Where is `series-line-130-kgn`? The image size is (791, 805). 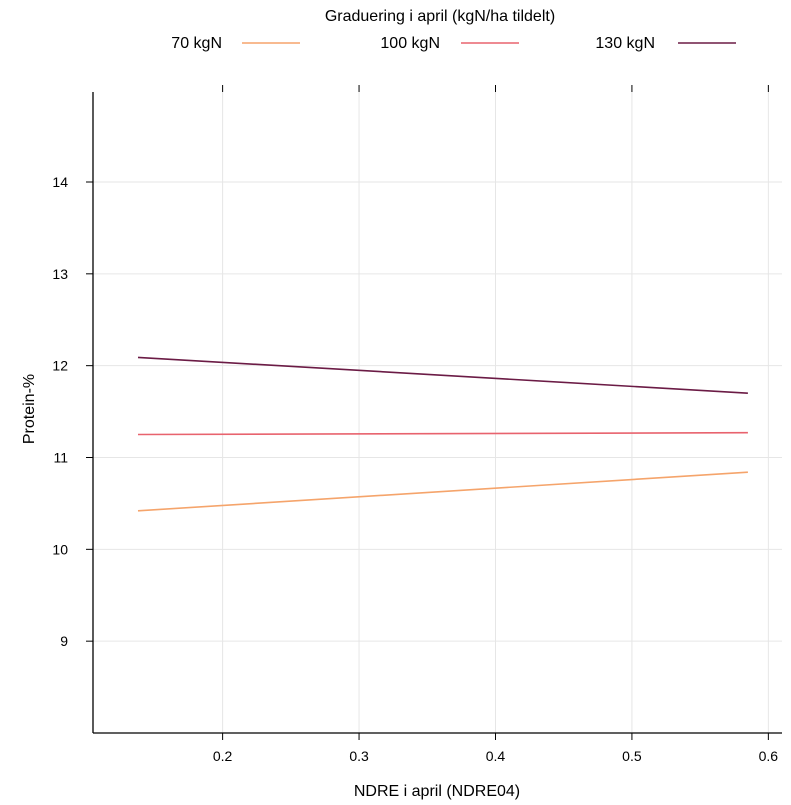 series-line-130-kgn is located at coordinates (442, 375).